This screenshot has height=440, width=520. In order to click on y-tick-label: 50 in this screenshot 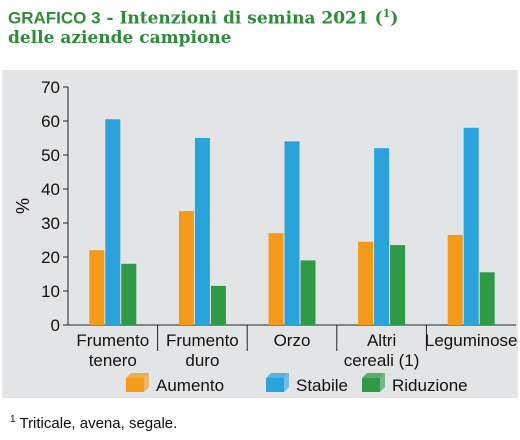, I will do `click(50, 155)`.